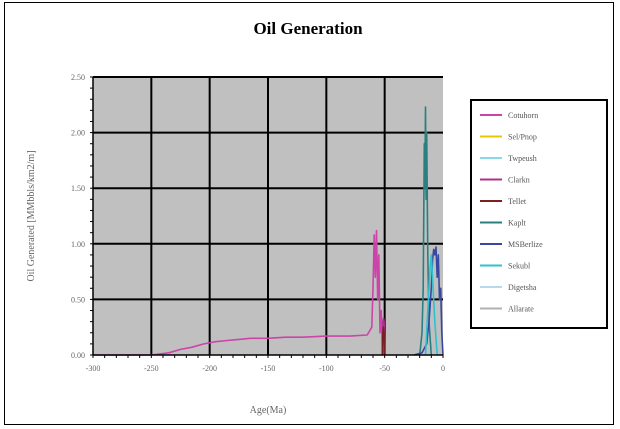  I want to click on legend-entry-label: MSBerlize, so click(525, 244).